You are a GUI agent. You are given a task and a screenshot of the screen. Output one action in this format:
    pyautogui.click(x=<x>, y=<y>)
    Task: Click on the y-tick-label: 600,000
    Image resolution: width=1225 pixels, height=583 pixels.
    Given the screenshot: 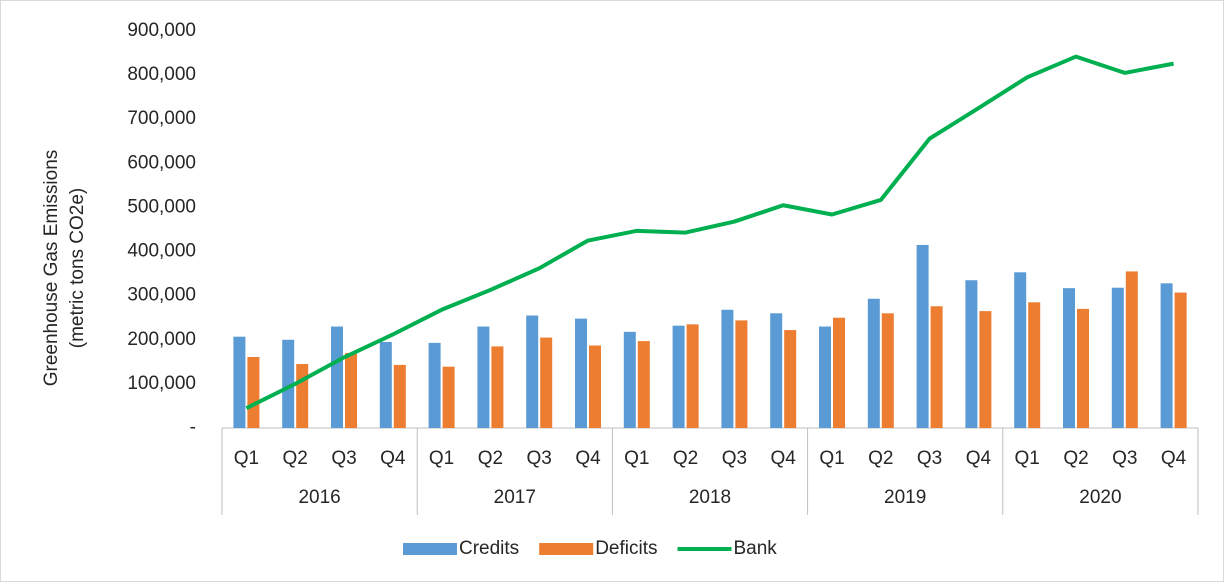 What is the action you would take?
    pyautogui.click(x=161, y=162)
    